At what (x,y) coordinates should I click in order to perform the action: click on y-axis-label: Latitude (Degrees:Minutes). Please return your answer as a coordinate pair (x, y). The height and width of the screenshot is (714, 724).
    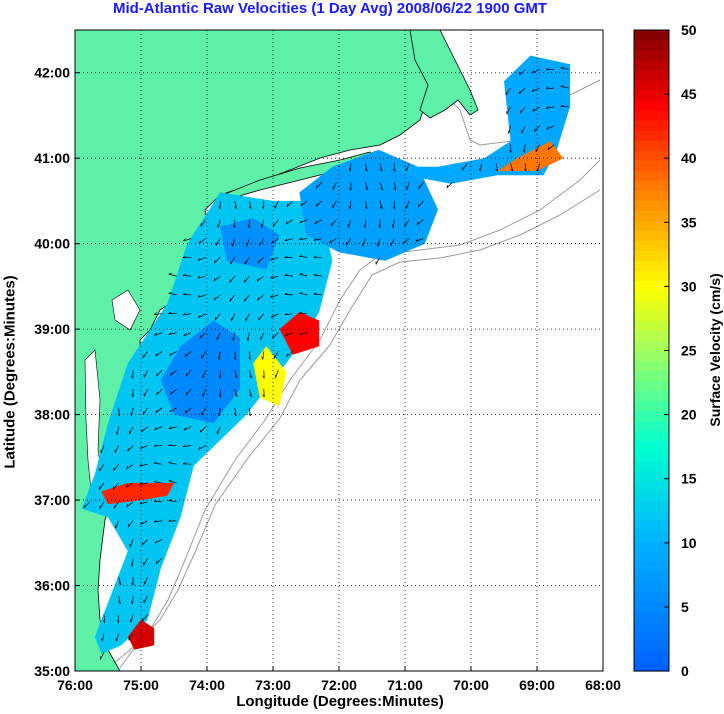
    Looking at the image, I should click on (10, 372).